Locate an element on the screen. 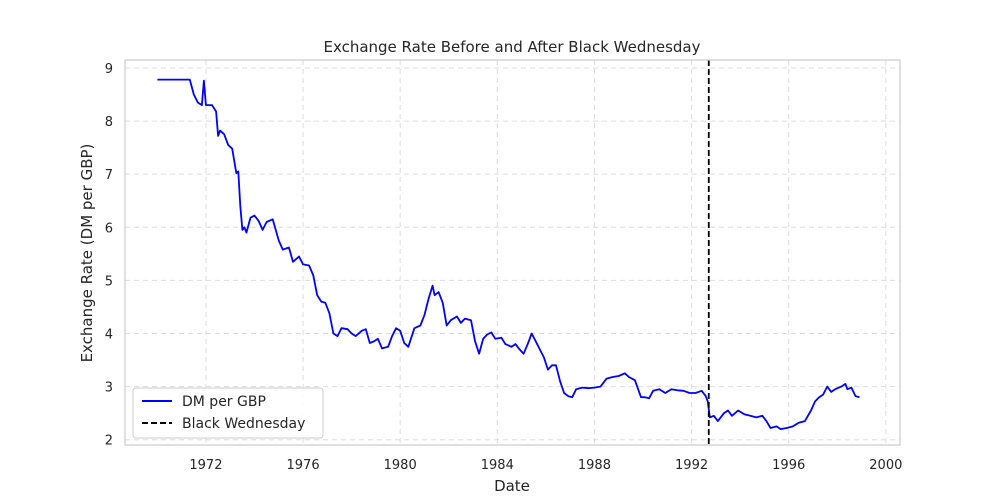  y-axis-label: Exchange Rate (DM per GBP) is located at coordinates (87, 253).